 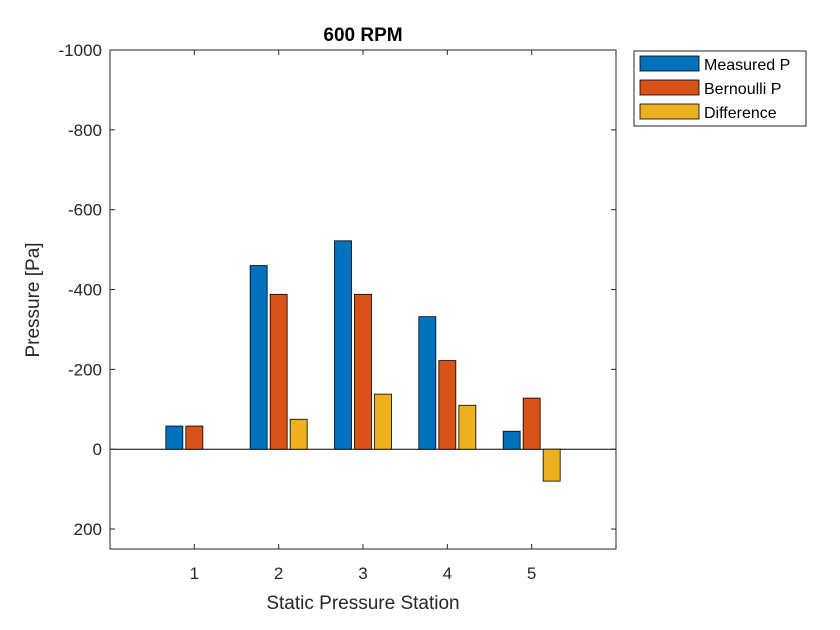 What do you see at coordinates (194, 573) in the screenshot?
I see `x-tick-label: 1` at bounding box center [194, 573].